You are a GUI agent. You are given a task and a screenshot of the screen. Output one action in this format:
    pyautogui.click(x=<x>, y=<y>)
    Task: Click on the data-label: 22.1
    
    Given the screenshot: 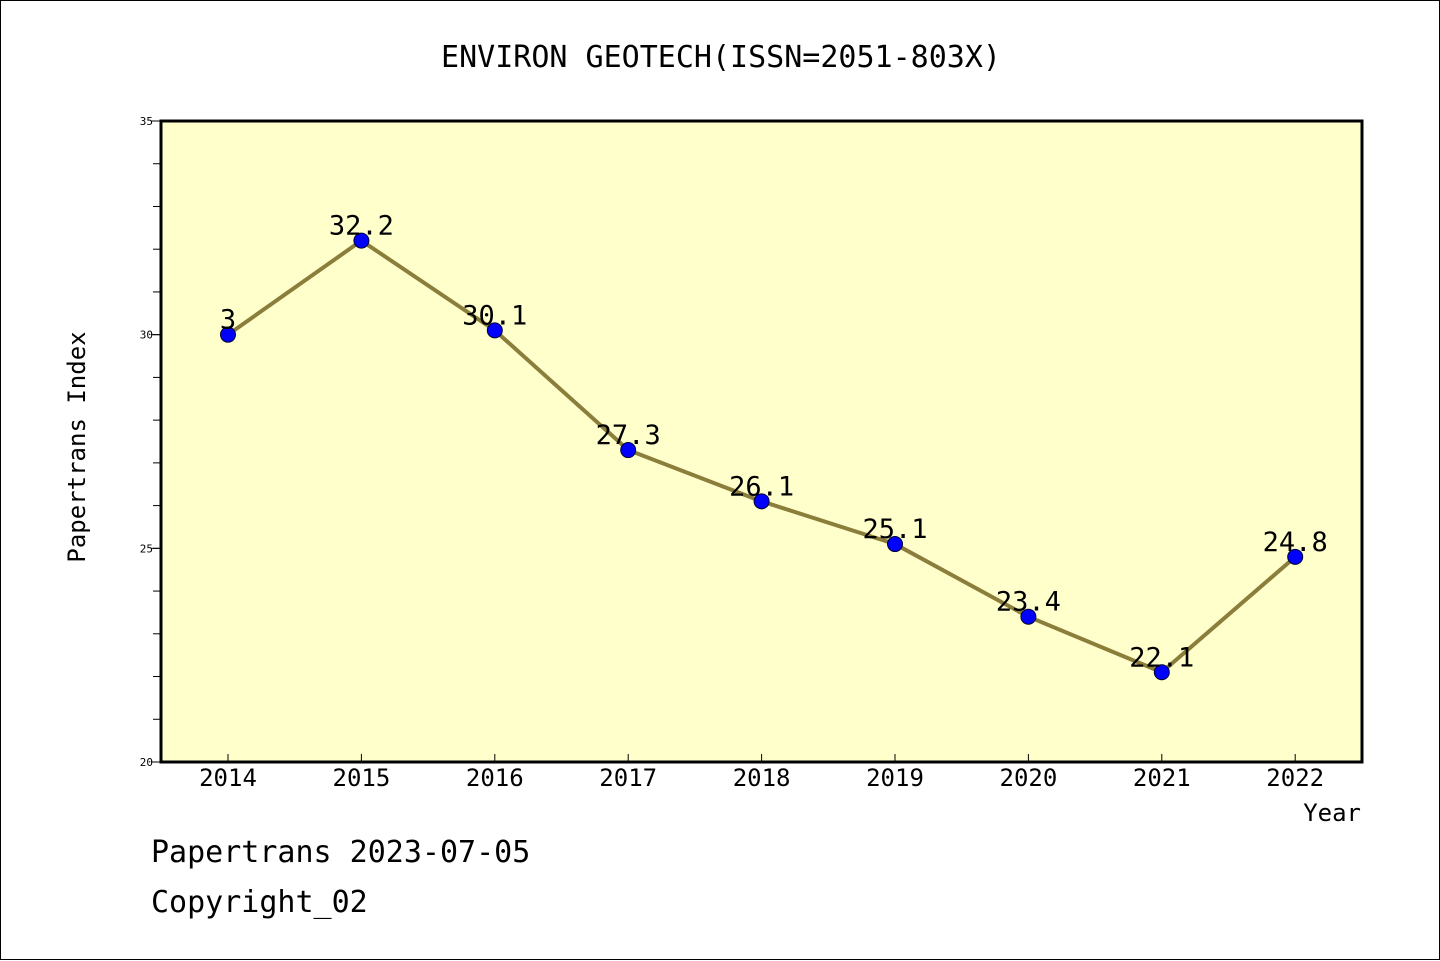 What is the action you would take?
    pyautogui.click(x=1161, y=657)
    